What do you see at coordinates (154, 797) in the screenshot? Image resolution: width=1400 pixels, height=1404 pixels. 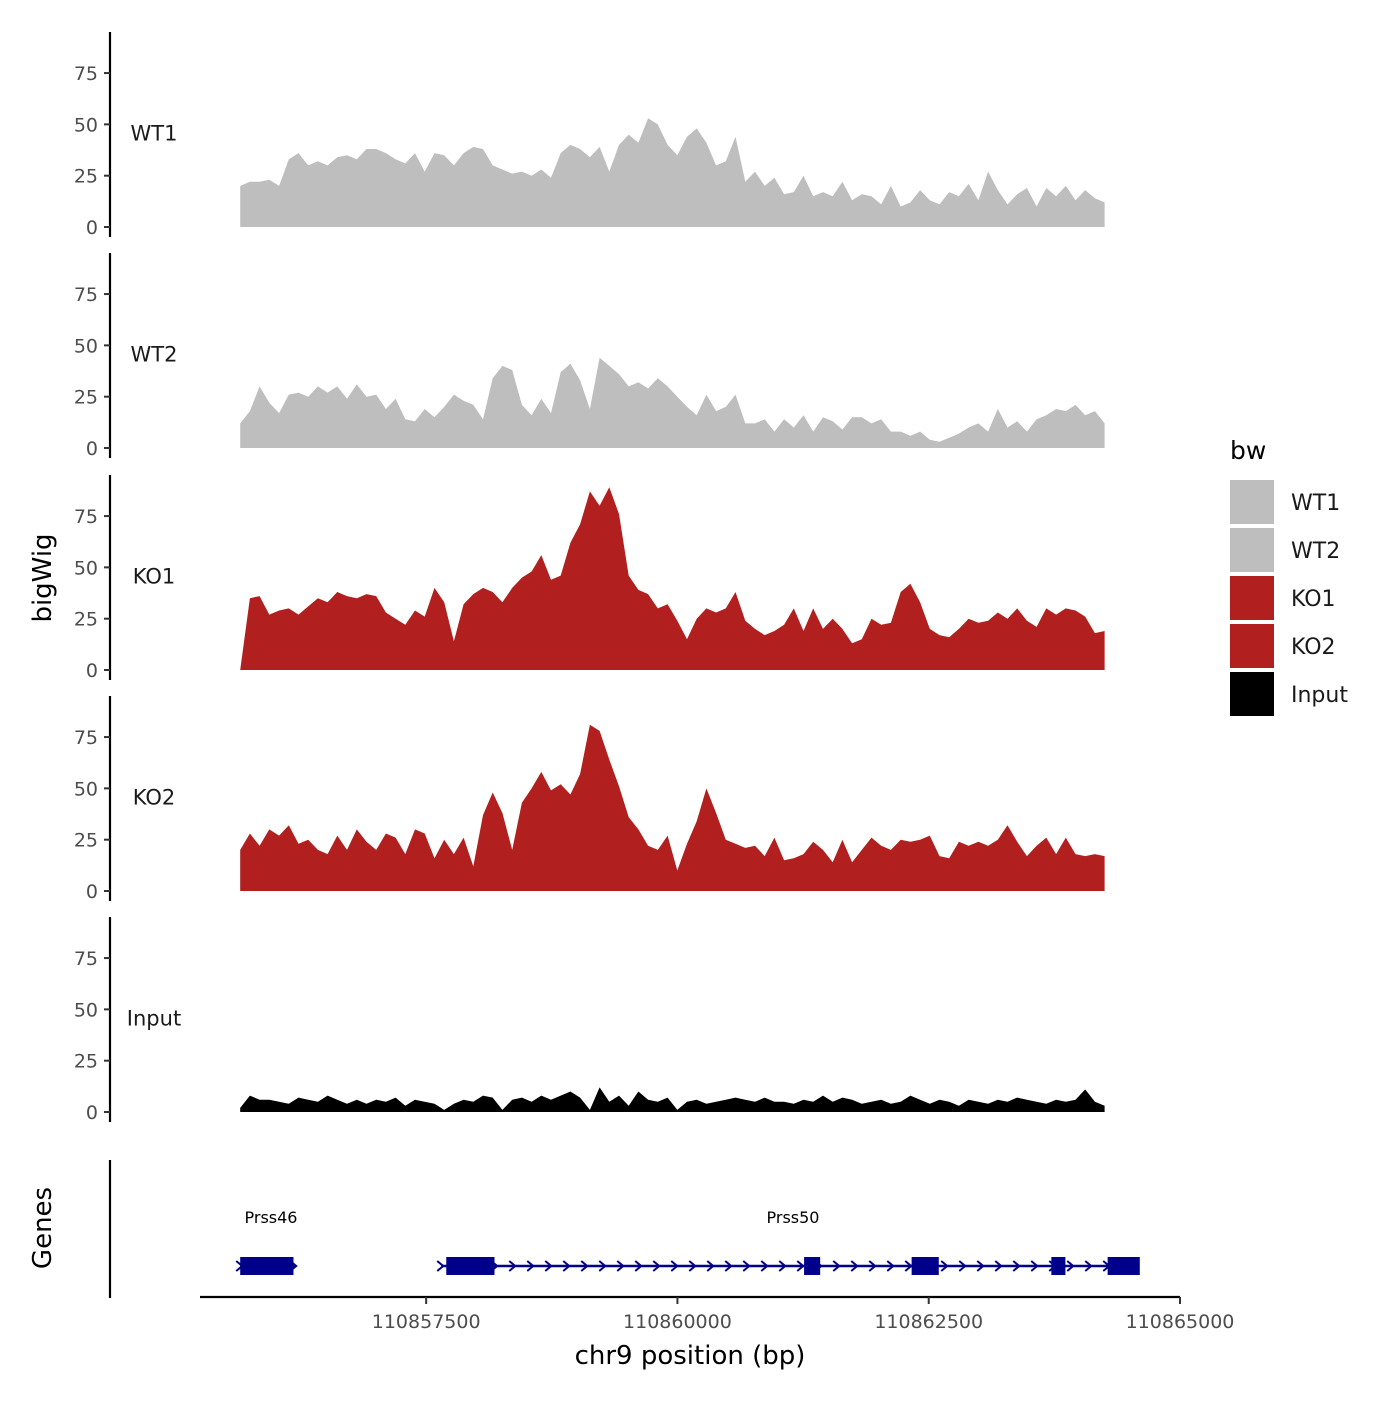 I see `track-label-ko2: KO2` at bounding box center [154, 797].